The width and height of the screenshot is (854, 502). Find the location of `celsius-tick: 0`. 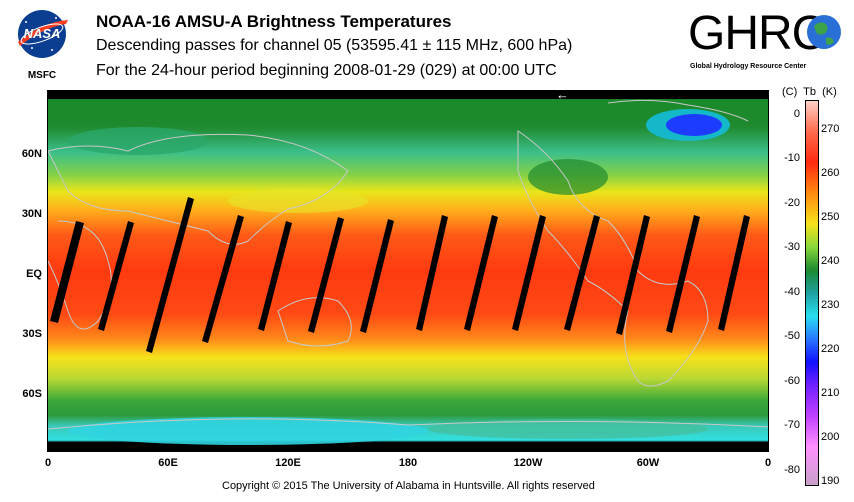

celsius-tick: 0 is located at coordinates (796, 114).